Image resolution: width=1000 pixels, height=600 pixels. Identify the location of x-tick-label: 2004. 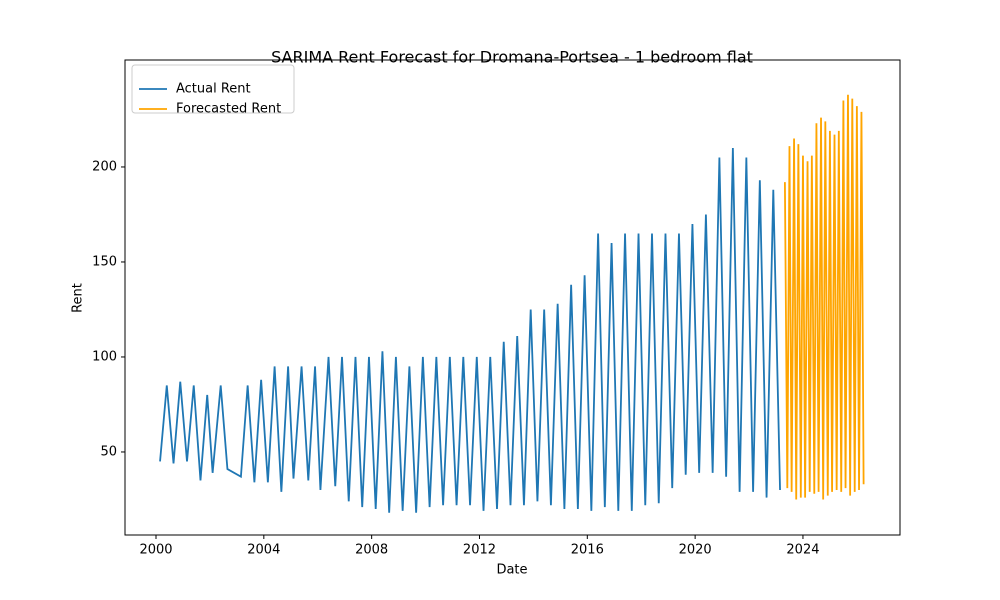
(263, 550).